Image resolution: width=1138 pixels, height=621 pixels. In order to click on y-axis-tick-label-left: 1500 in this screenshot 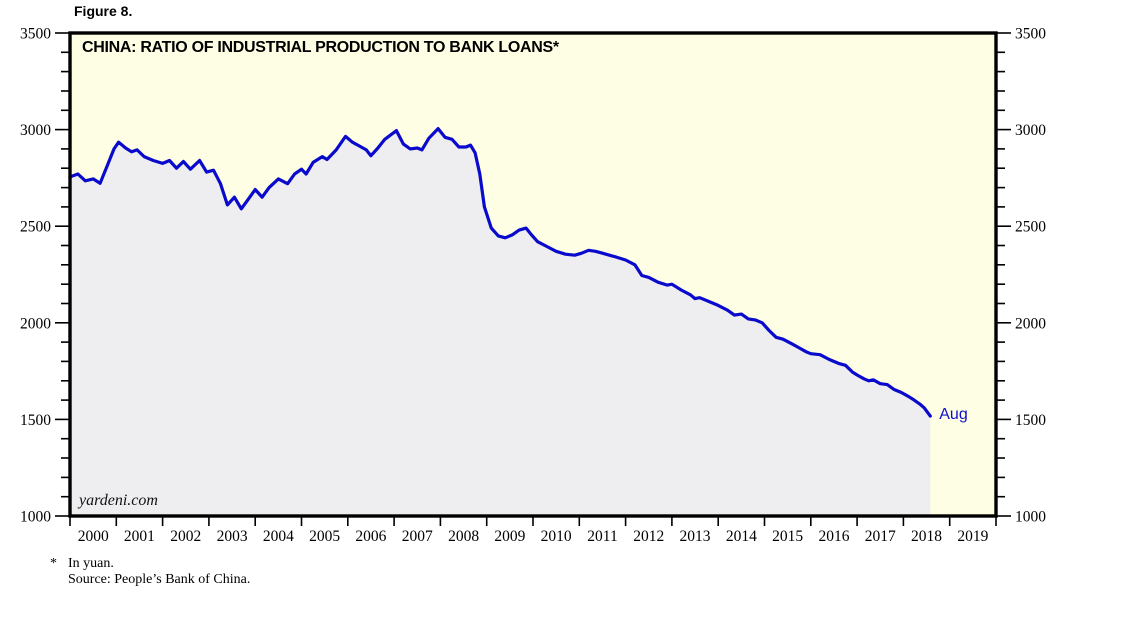, I will do `click(35, 420)`.